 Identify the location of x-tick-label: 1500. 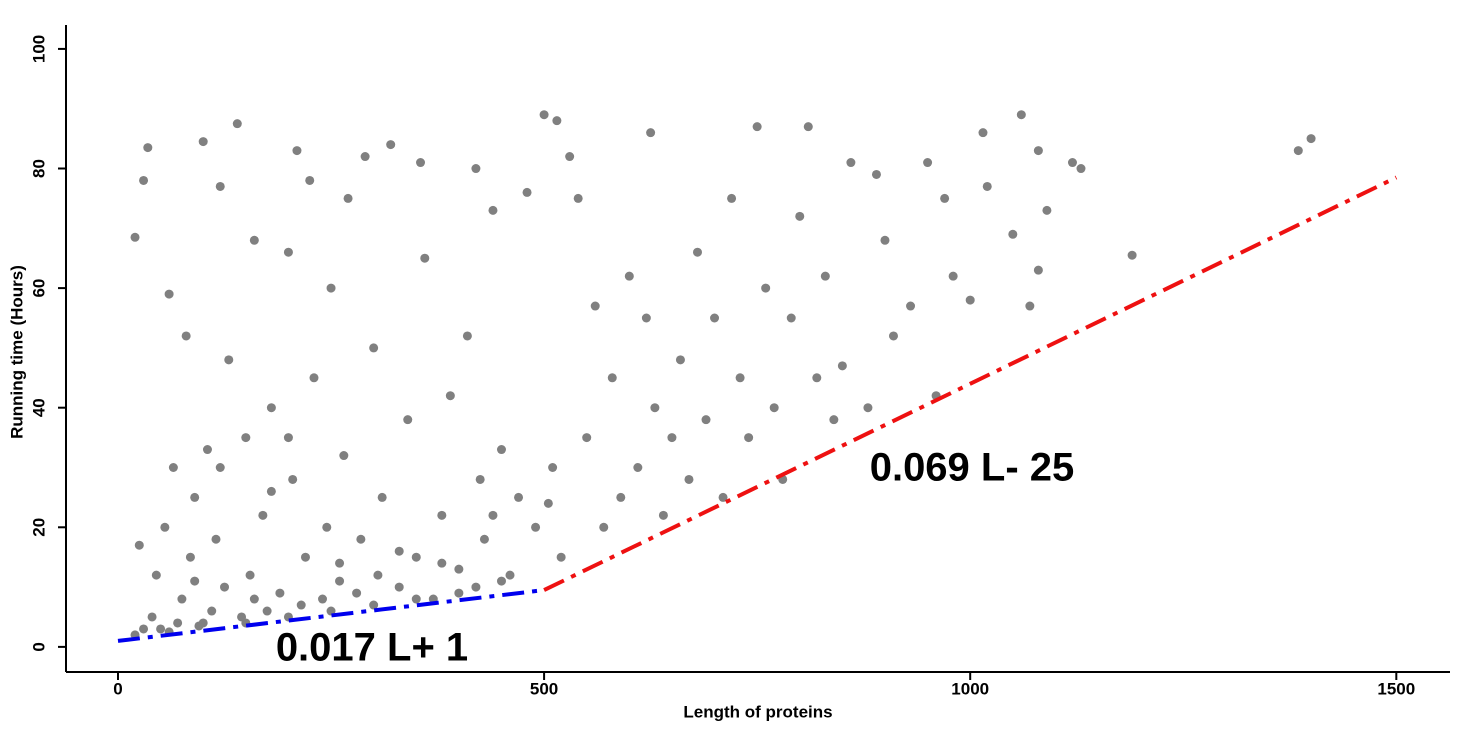
(1396, 688).